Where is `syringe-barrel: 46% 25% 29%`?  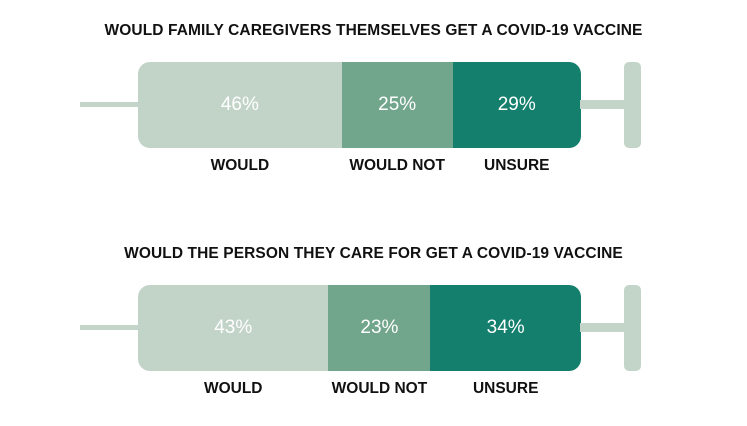 syringe-barrel: 46% 25% 29% is located at coordinates (359, 105).